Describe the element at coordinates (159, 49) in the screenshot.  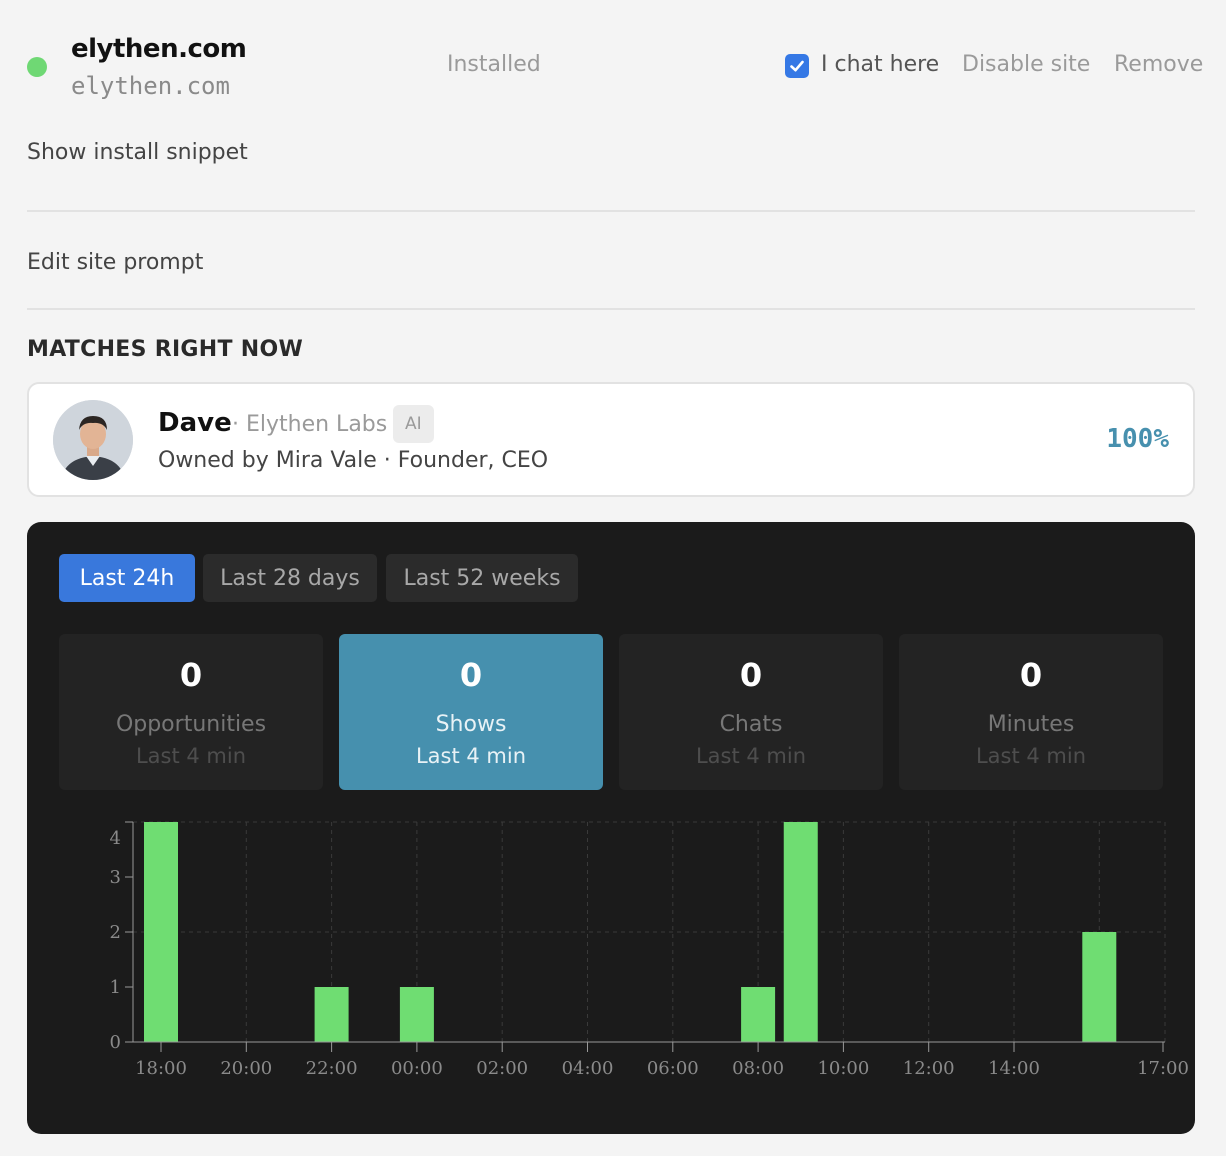
I see `site-name: elythen.com` at that location.